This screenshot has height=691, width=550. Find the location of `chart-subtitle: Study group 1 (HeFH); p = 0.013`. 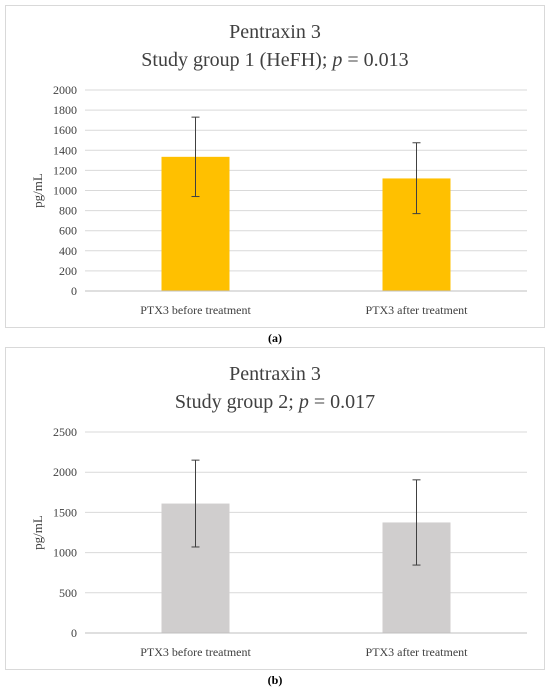

chart-subtitle: Study group 1 (HeFH); p = 0.013 is located at coordinates (275, 60).